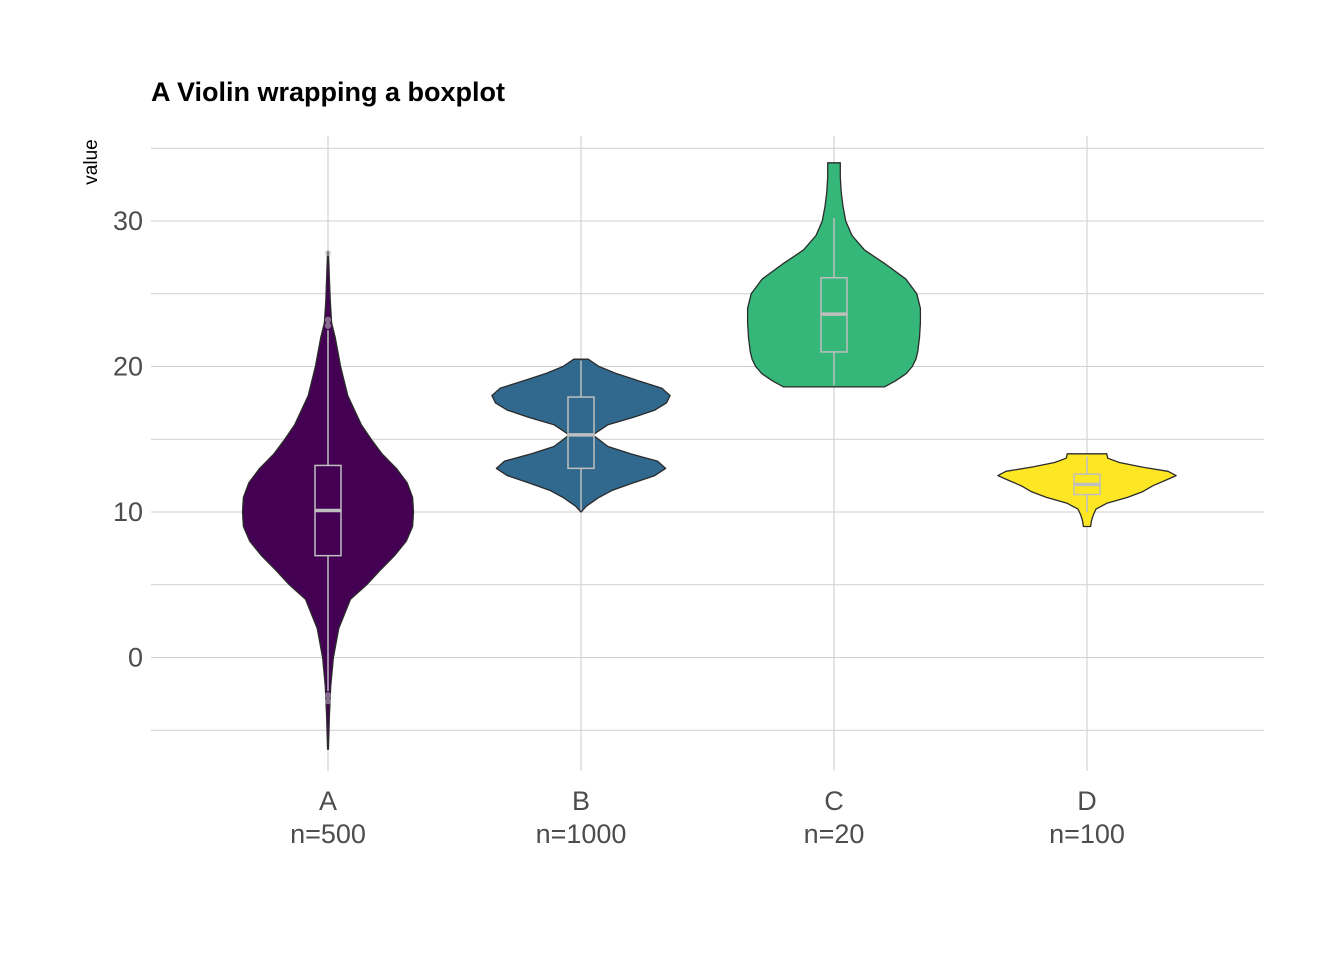 This screenshot has width=1344, height=960. I want to click on violin-group-d, so click(1087, 490).